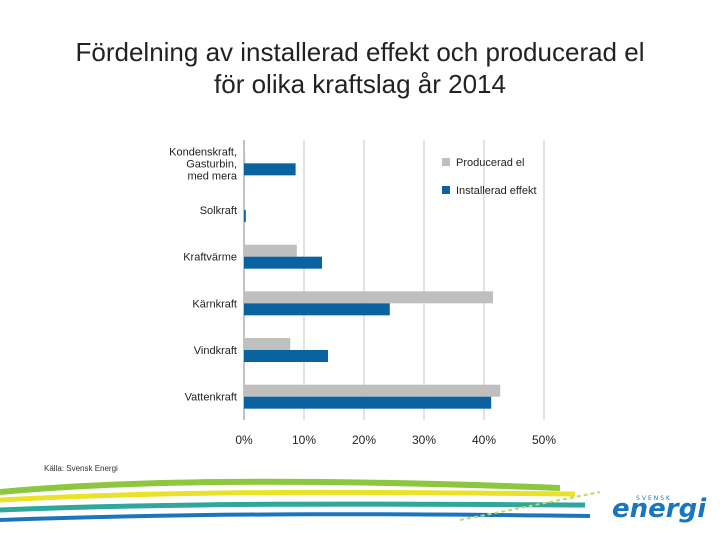  Describe the element at coordinates (293, 507) in the screenshot. I see `swoosh-teal` at that location.